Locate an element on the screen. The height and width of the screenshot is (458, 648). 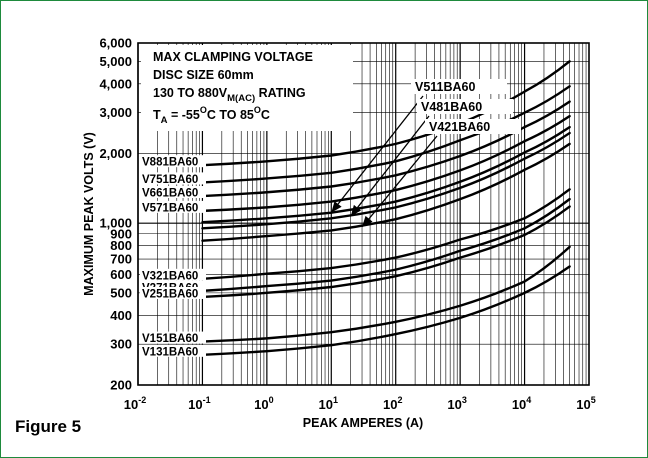
pointer-label: V481BA60 is located at coordinates (451, 107).